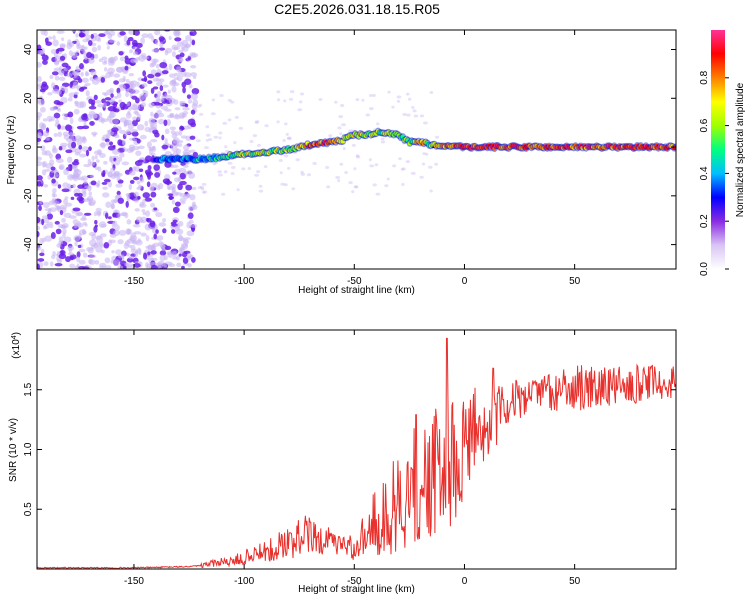  What do you see at coordinates (356, 589) in the screenshot?
I see `snr-x-axis-label: Height of straight line (km)` at bounding box center [356, 589].